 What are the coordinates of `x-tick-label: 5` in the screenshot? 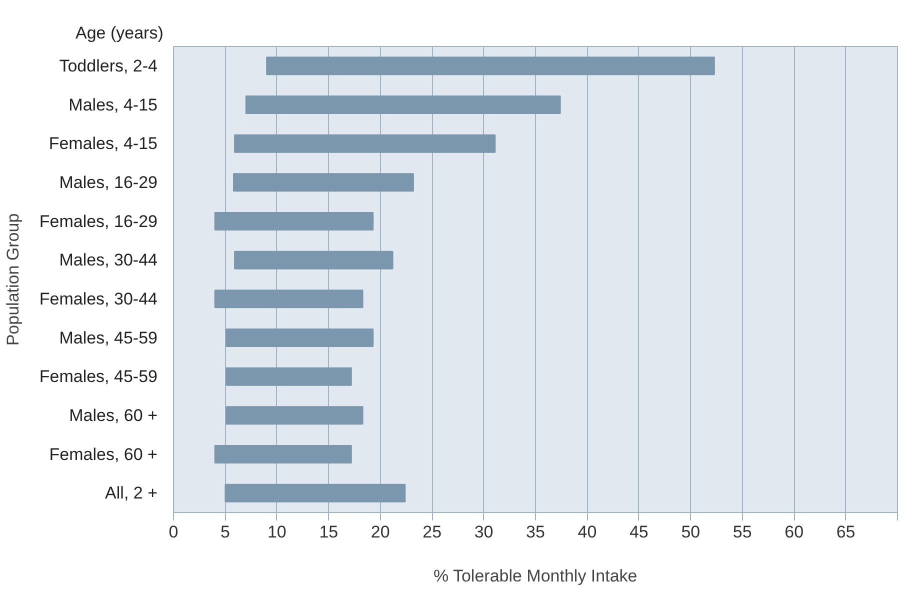 It's located at (225, 532).